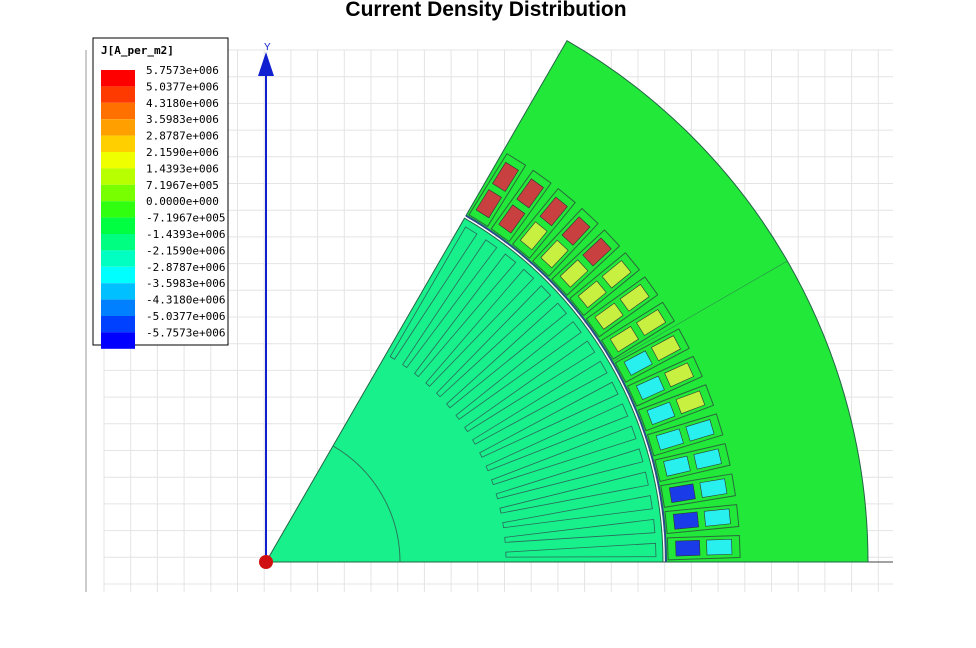  What do you see at coordinates (185, 250) in the screenshot?
I see `legend-label: -2.1590e+006` at bounding box center [185, 250].